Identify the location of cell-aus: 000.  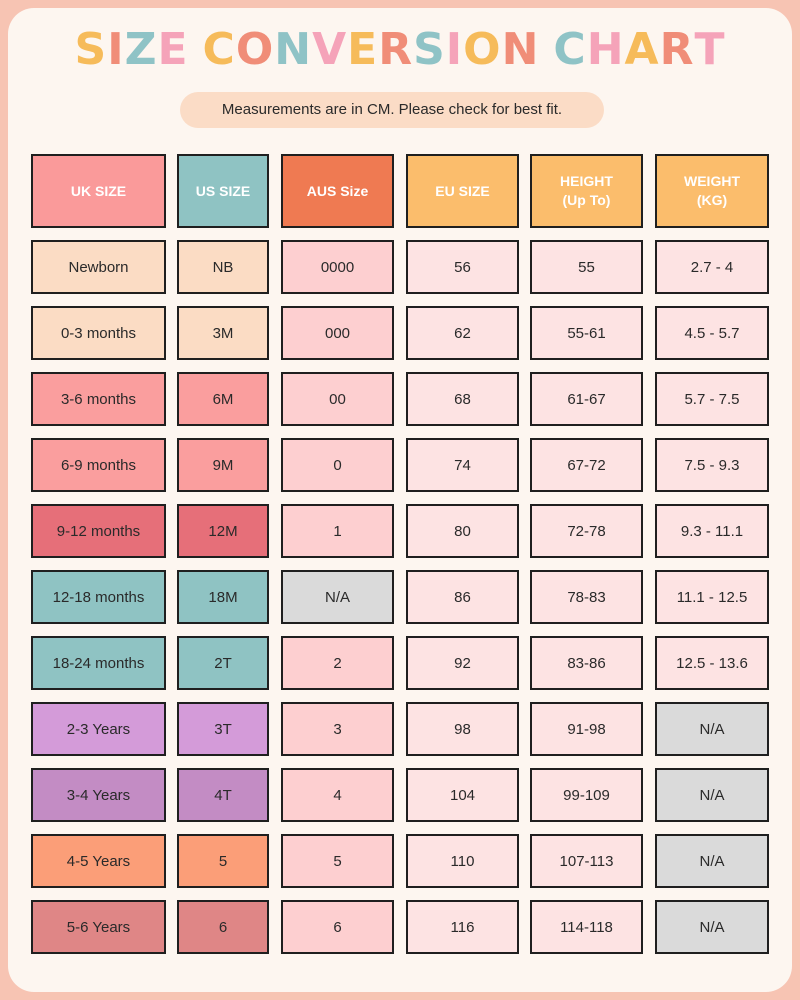
(337, 333).